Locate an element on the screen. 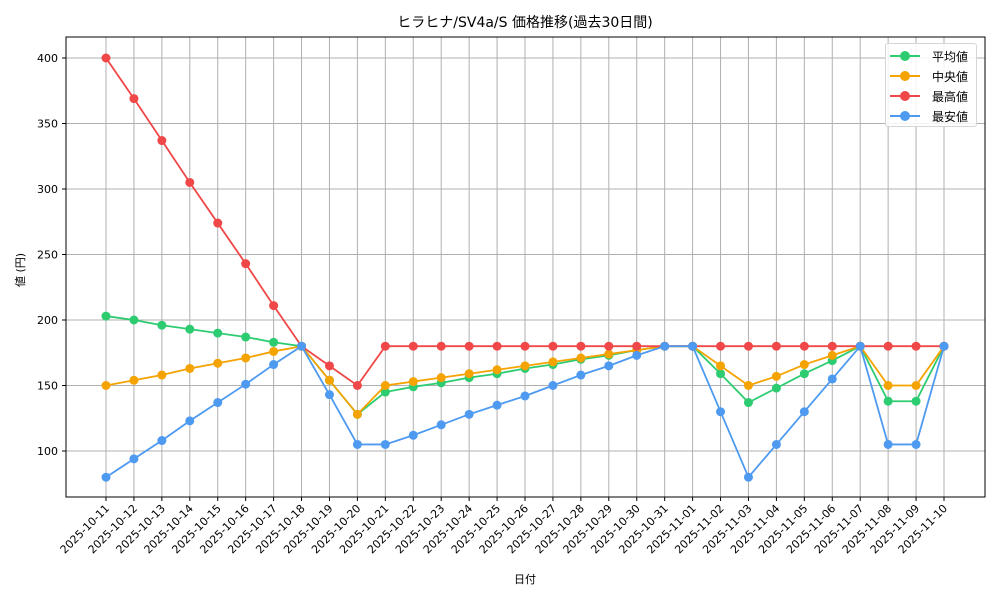 Image resolution: width=1000 pixels, height=600 pixels. chart-title: ヒラヒナ/SV4a/S 価格推移(過去30日間) is located at coordinates (525, 23).